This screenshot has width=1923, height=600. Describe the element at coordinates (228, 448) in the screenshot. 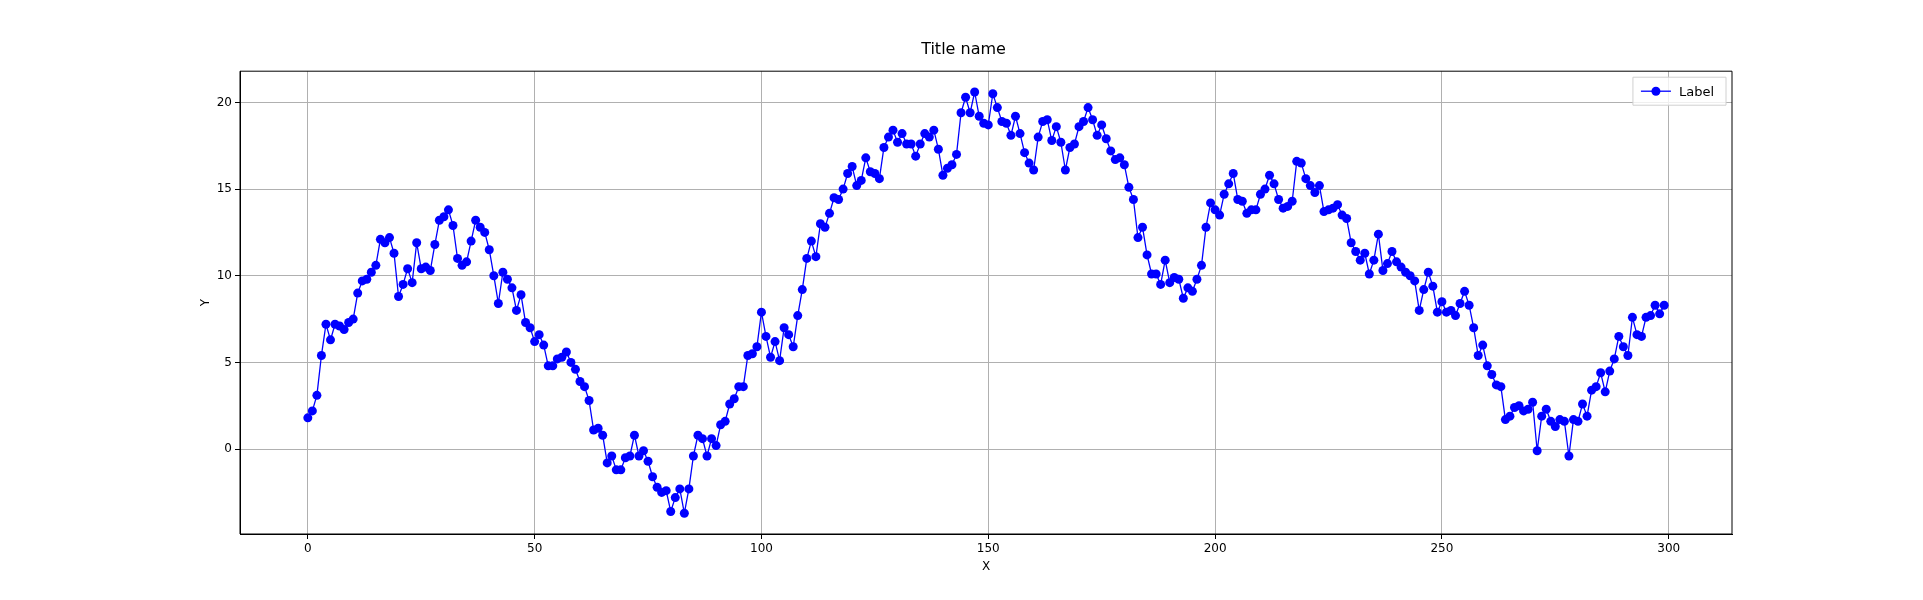

I see `y-tick-label: 0` at that location.